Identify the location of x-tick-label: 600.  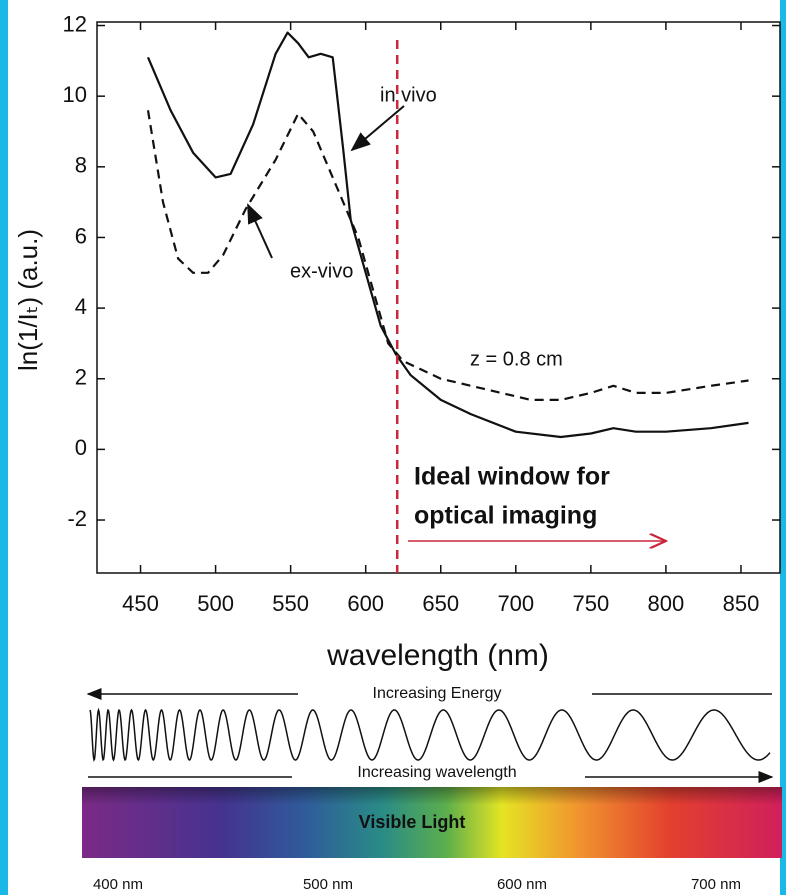
(365, 603).